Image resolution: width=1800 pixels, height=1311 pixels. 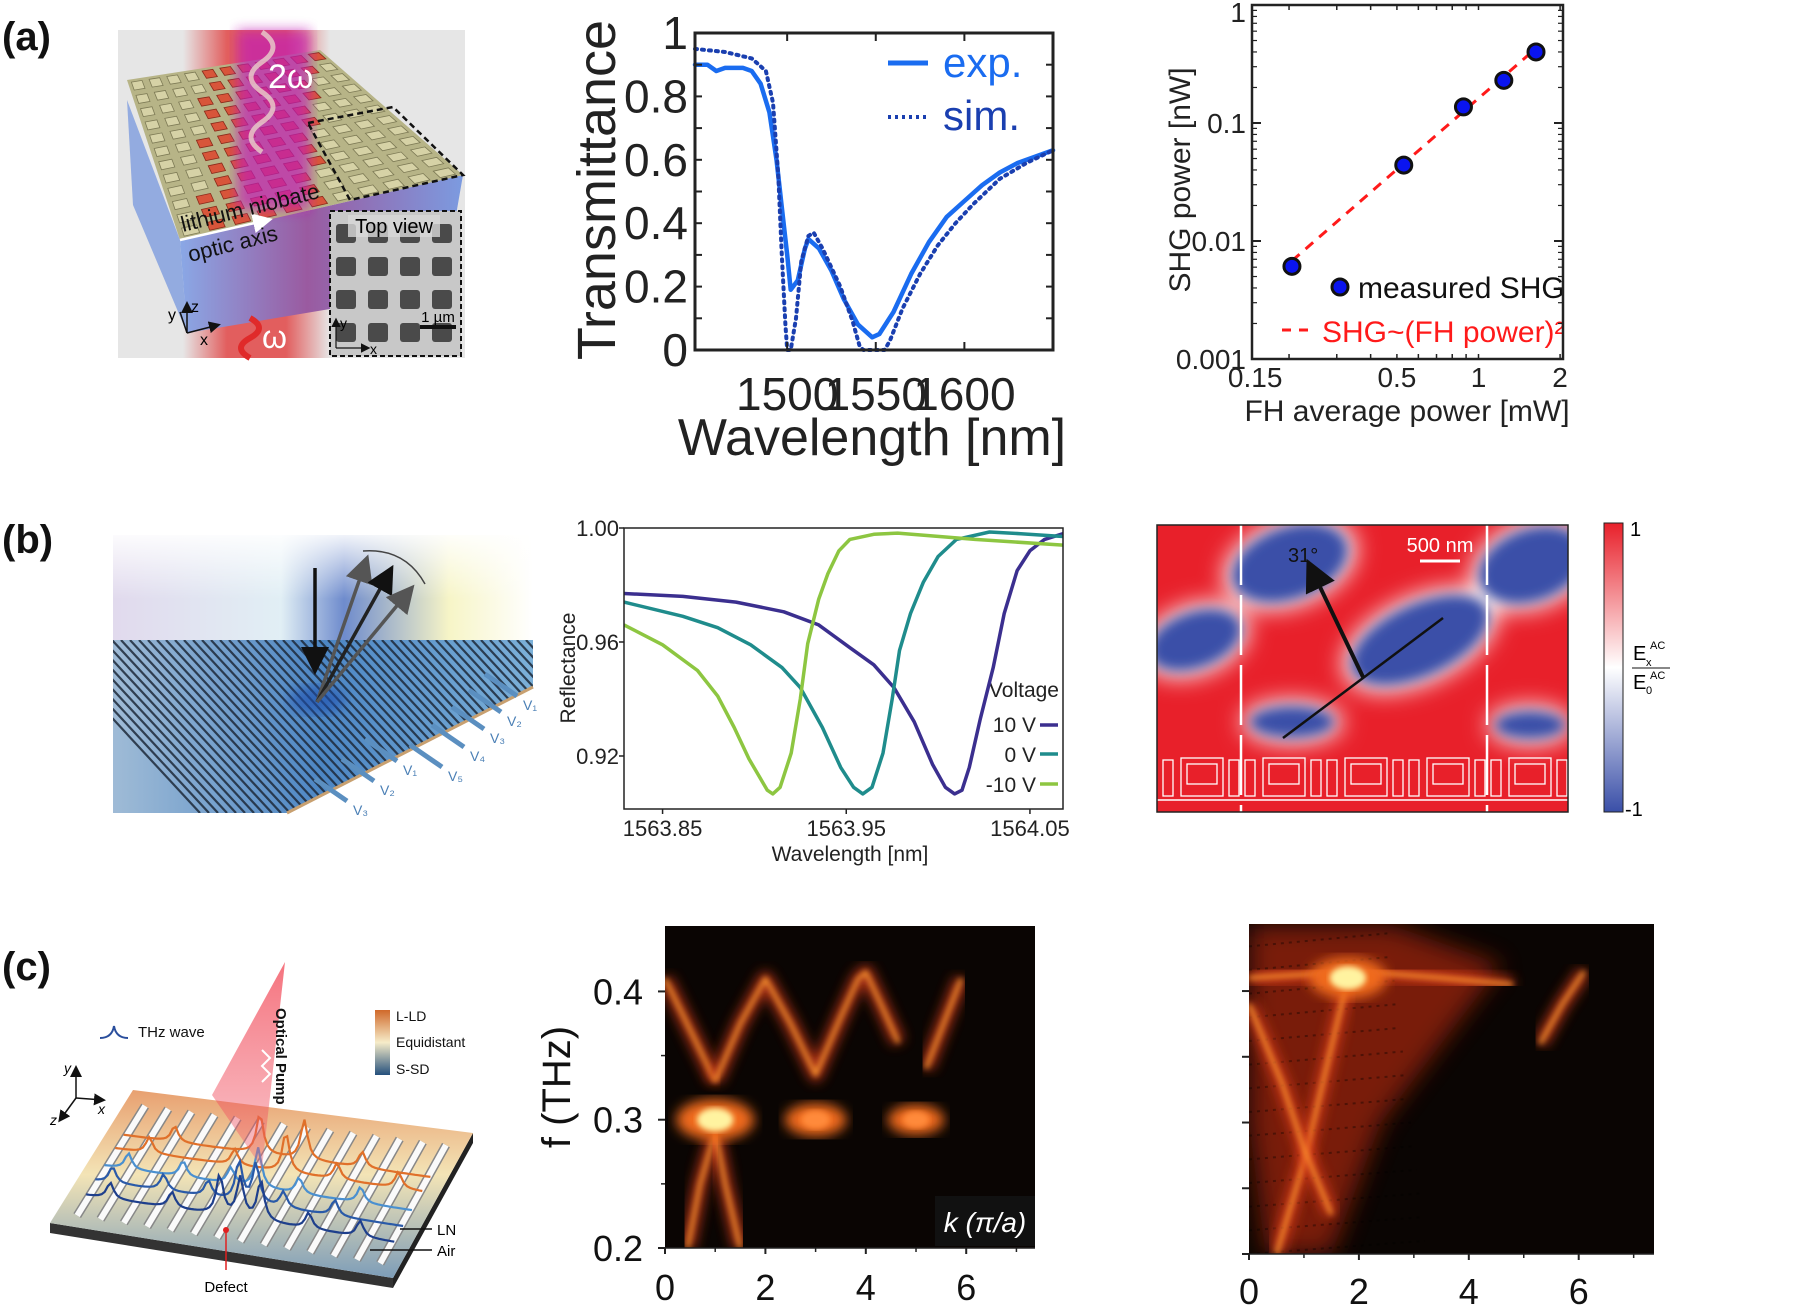 I want to click on legend-exp-label: exp., so click(x=982, y=62).